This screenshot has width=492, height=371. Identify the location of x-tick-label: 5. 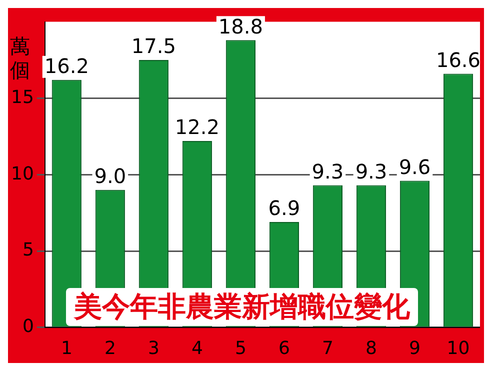
(240, 348).